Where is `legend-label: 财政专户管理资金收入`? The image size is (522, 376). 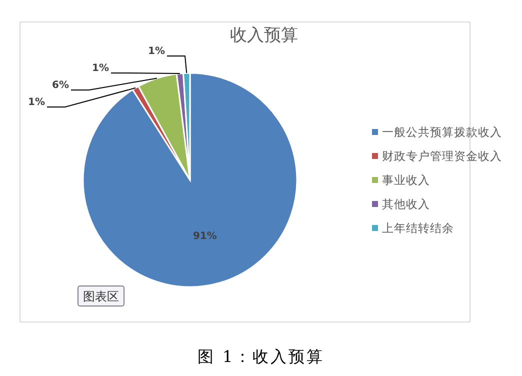 legend-label: 财政专户管理资金收入 is located at coordinates (442, 156).